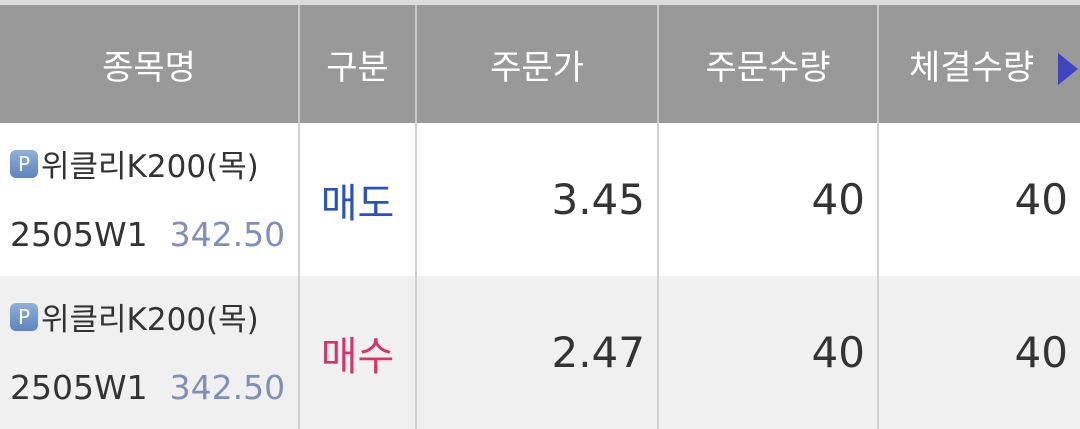 The image size is (1080, 429). What do you see at coordinates (358, 199) in the screenshot?
I see `side-cell: 매도` at bounding box center [358, 199].